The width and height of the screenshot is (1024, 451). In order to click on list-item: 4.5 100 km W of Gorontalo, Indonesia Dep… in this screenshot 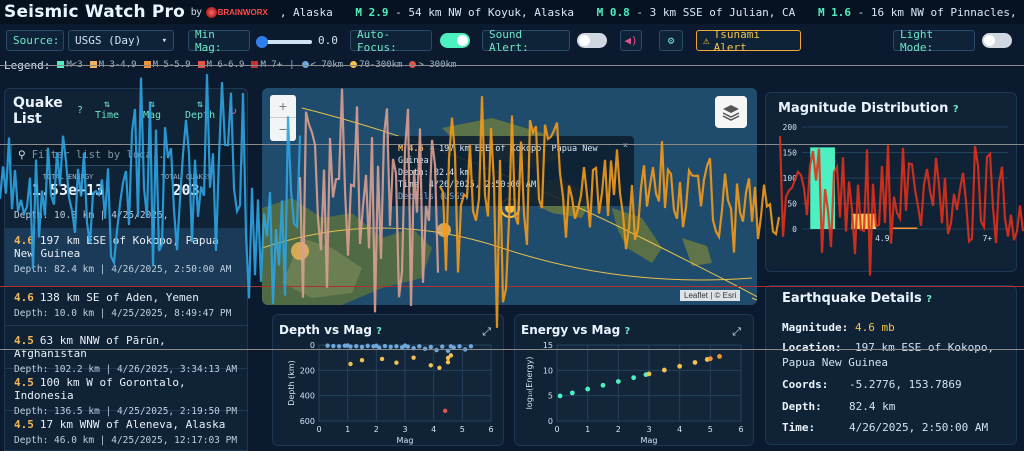, I will do `click(126, 394)`.